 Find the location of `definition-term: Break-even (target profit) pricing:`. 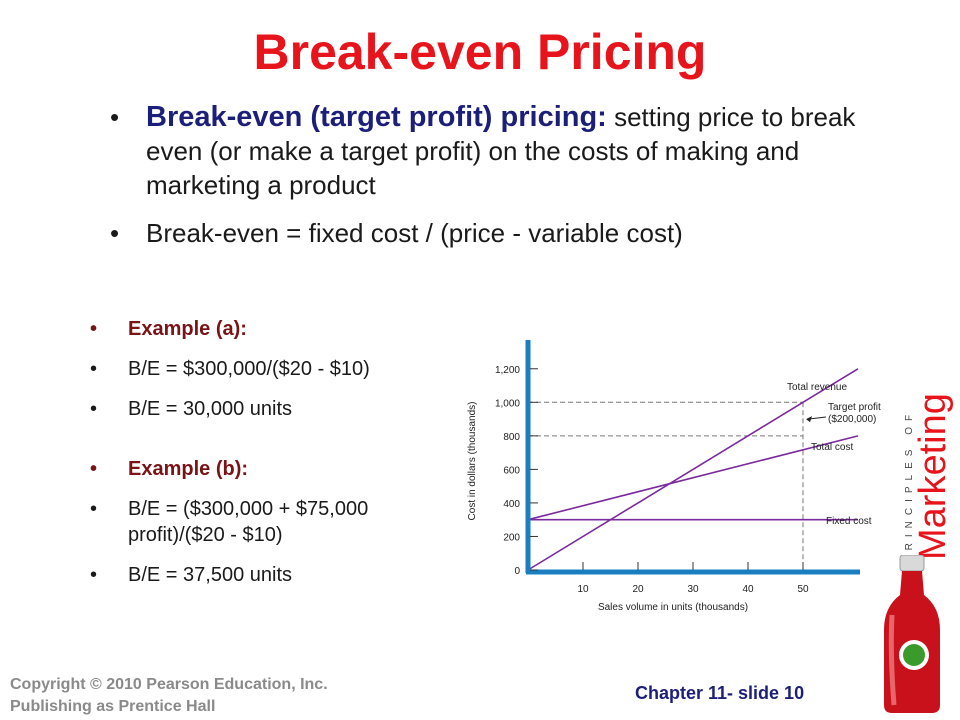

definition-term: Break-even (target profit) pricing: is located at coordinates (376, 117).